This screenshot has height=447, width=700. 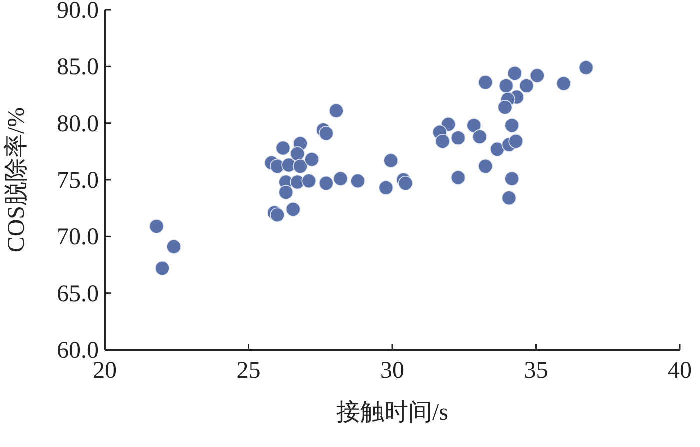 I want to click on y-tick-label: 90.0, so click(x=78, y=12).